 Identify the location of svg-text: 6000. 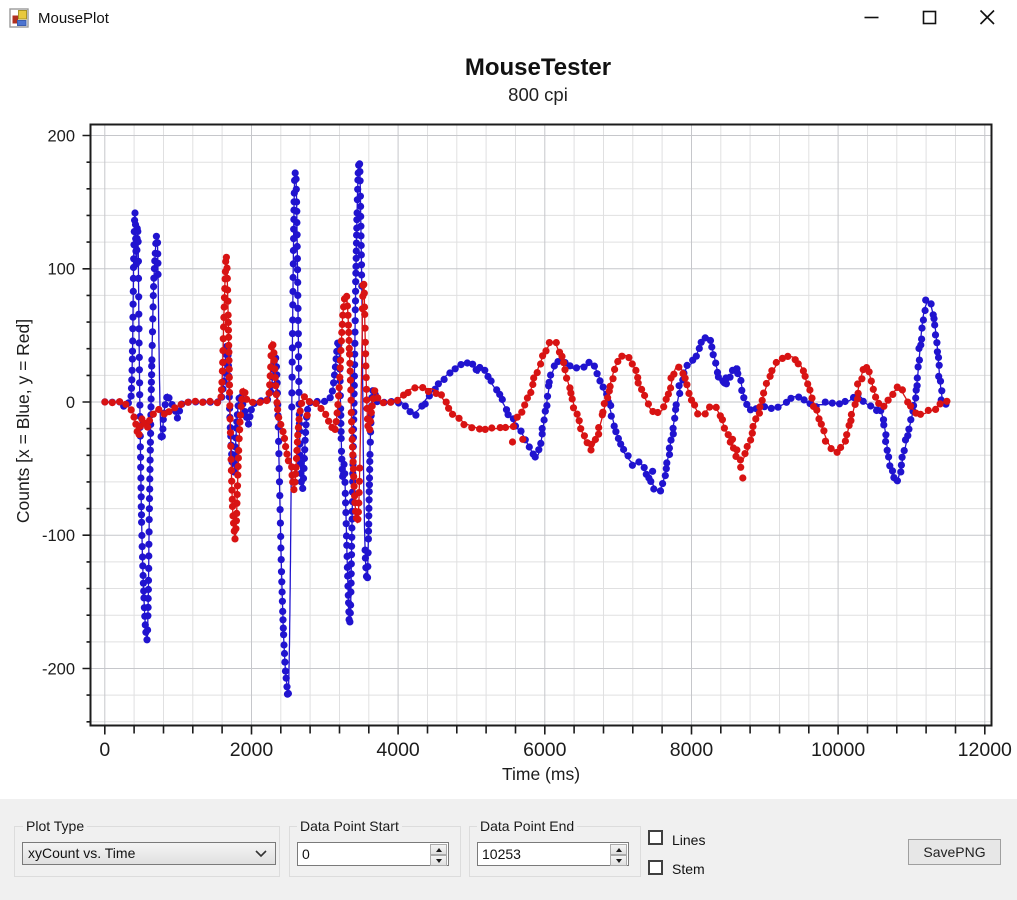
(545, 750).